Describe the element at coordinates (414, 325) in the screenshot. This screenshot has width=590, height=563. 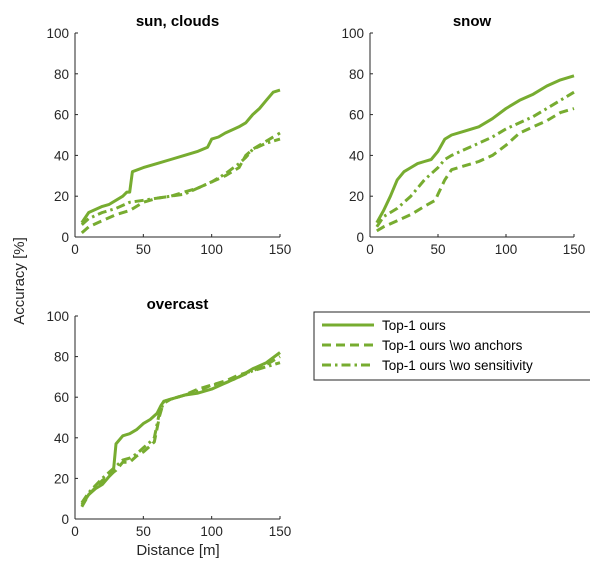
I see `legend-label: Top-1 ours` at that location.